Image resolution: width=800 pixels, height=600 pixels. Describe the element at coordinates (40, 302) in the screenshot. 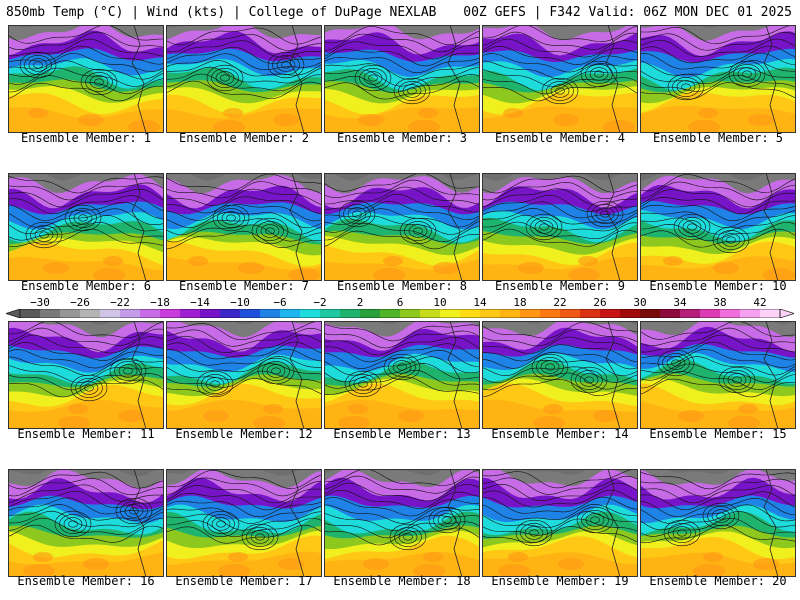

I see `colorbar-tick-label: −30` at that location.